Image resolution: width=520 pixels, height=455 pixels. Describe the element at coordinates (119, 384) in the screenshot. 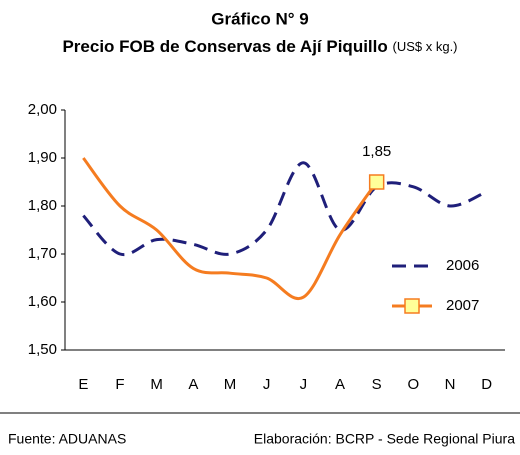

I see `x-tick-label: F` at that location.